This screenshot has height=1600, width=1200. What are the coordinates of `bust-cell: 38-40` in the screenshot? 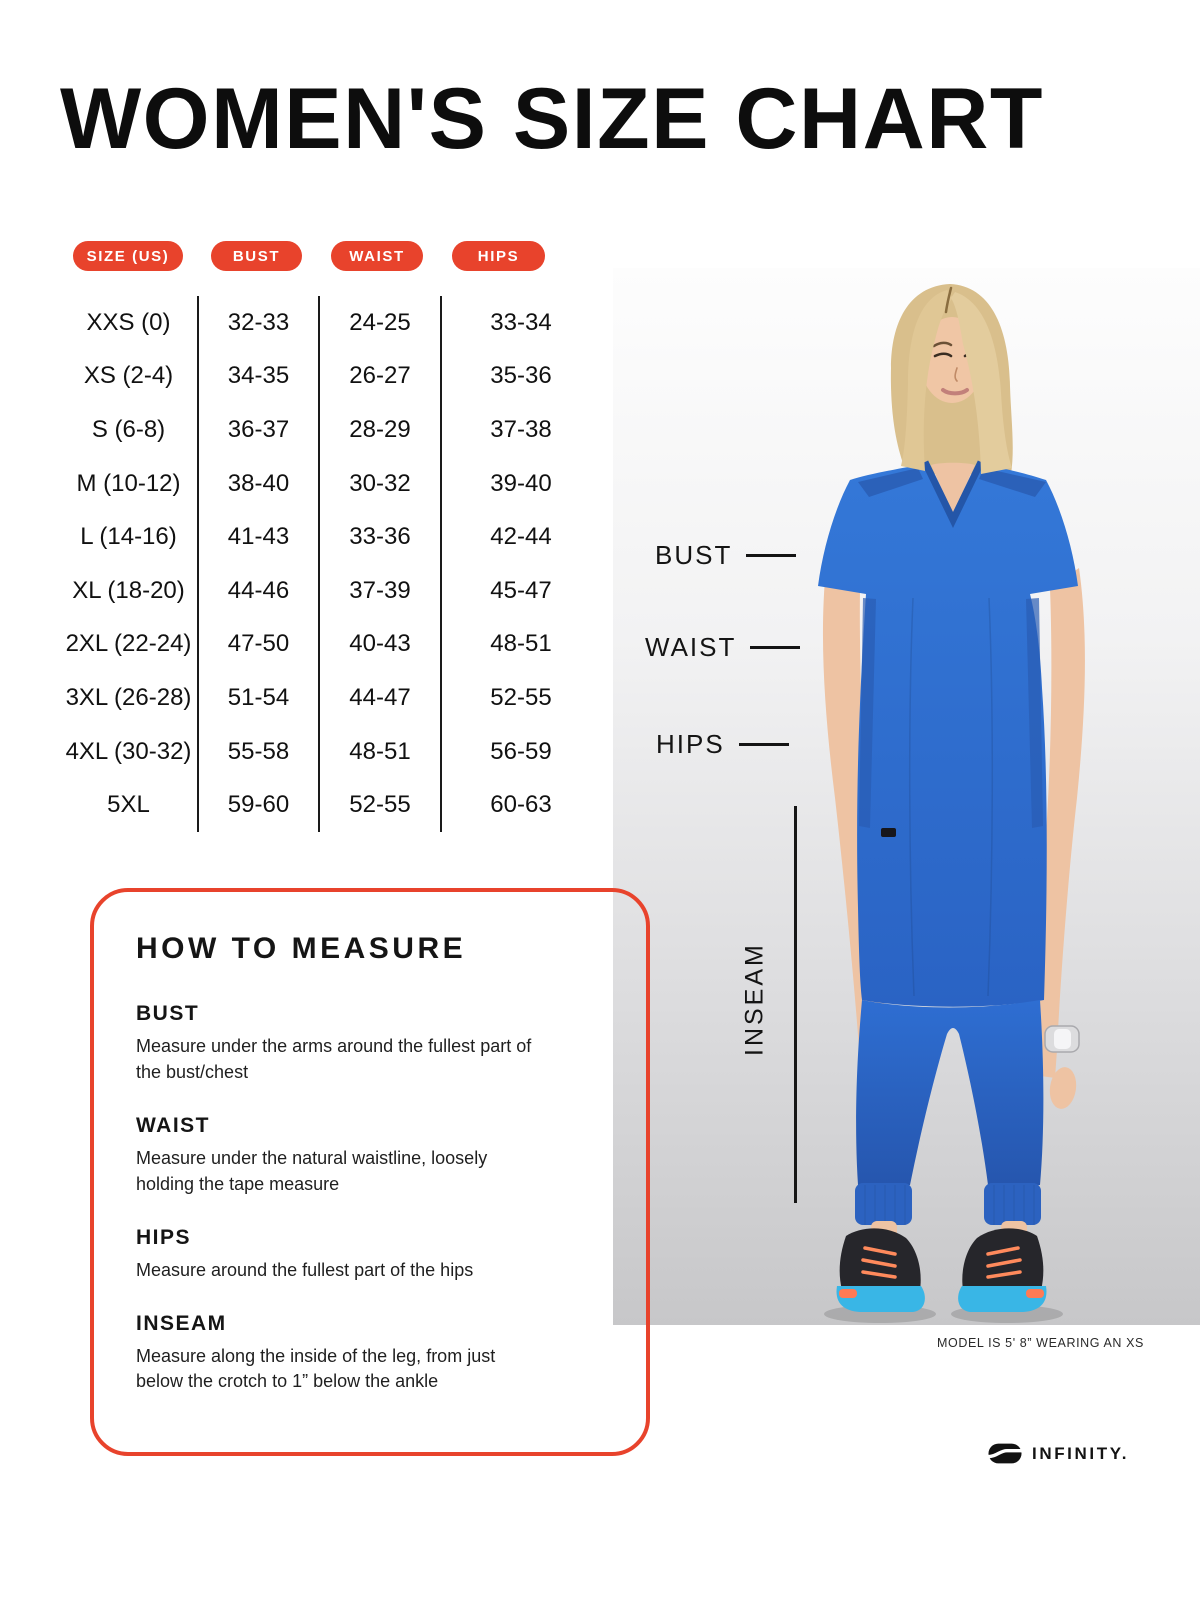 It's located at (257, 483).